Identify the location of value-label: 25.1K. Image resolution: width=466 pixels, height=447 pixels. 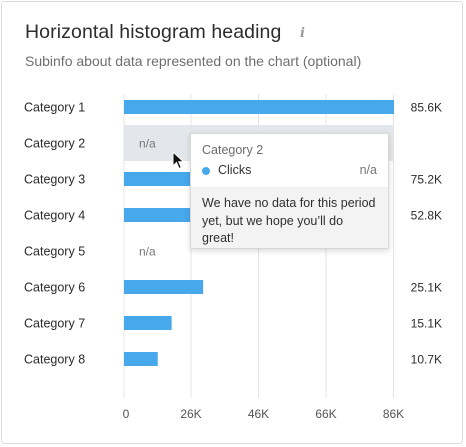
(426, 288).